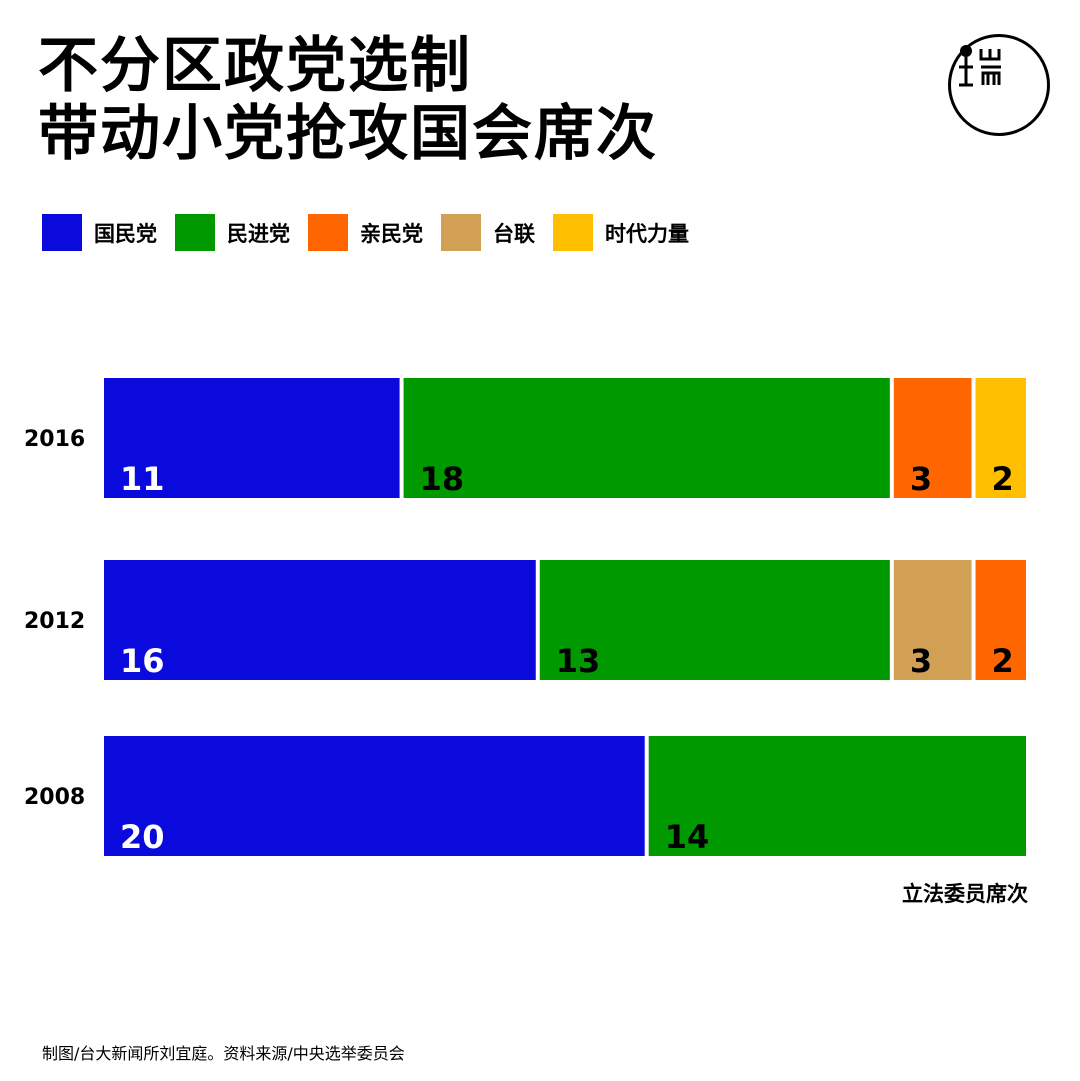 The height and width of the screenshot is (1081, 1080). I want to click on bar-2012-民进党, so click(714, 620).